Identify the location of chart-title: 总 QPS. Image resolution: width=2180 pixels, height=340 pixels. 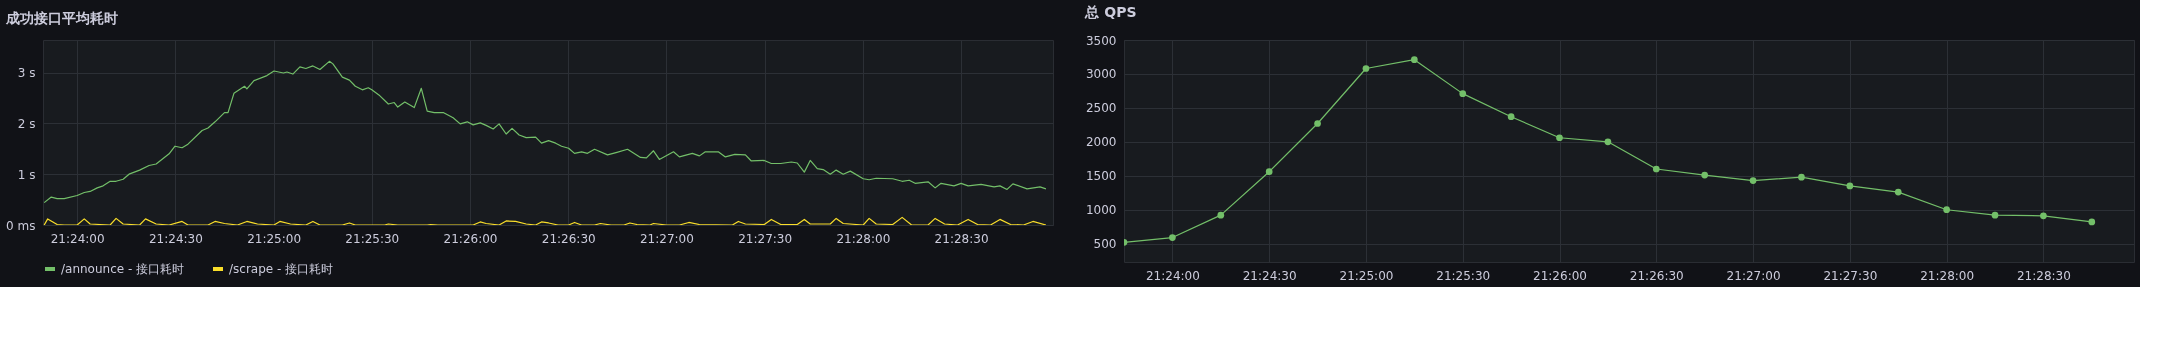
(1110, 12).